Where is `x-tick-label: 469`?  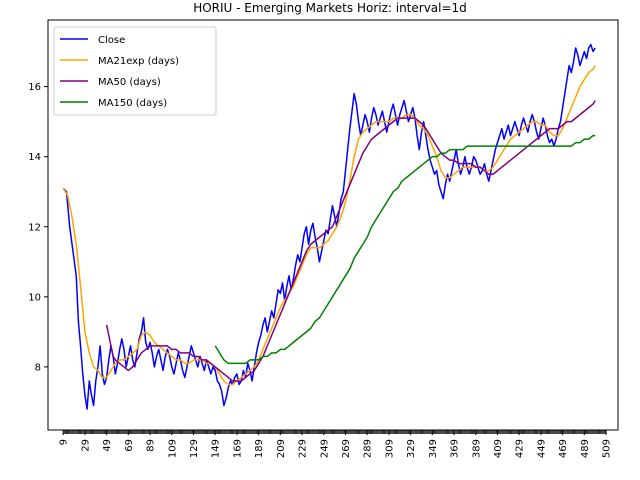
x-tick-label: 469 is located at coordinates (563, 448).